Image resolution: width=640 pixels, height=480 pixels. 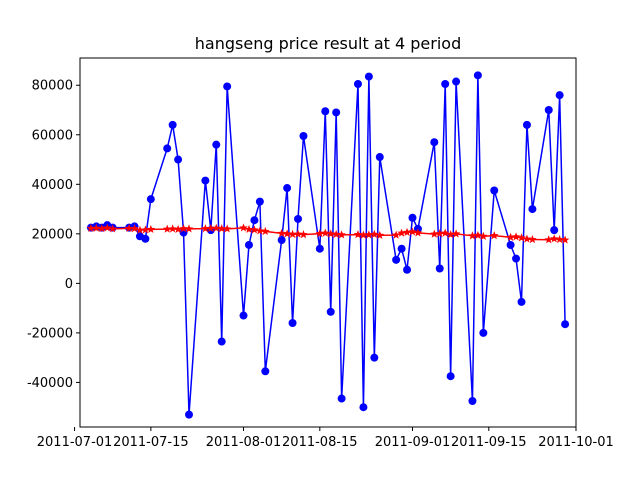 I want to click on y-tick-label: 0, so click(x=69, y=284).